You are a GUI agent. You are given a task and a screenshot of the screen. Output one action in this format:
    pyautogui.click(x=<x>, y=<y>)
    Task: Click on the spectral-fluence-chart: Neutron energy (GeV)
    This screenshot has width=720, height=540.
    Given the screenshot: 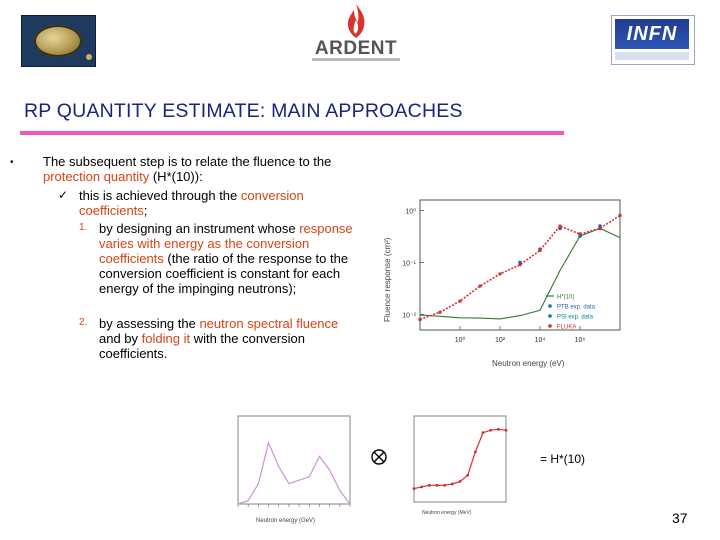 What is the action you would take?
    pyautogui.click(x=278, y=466)
    